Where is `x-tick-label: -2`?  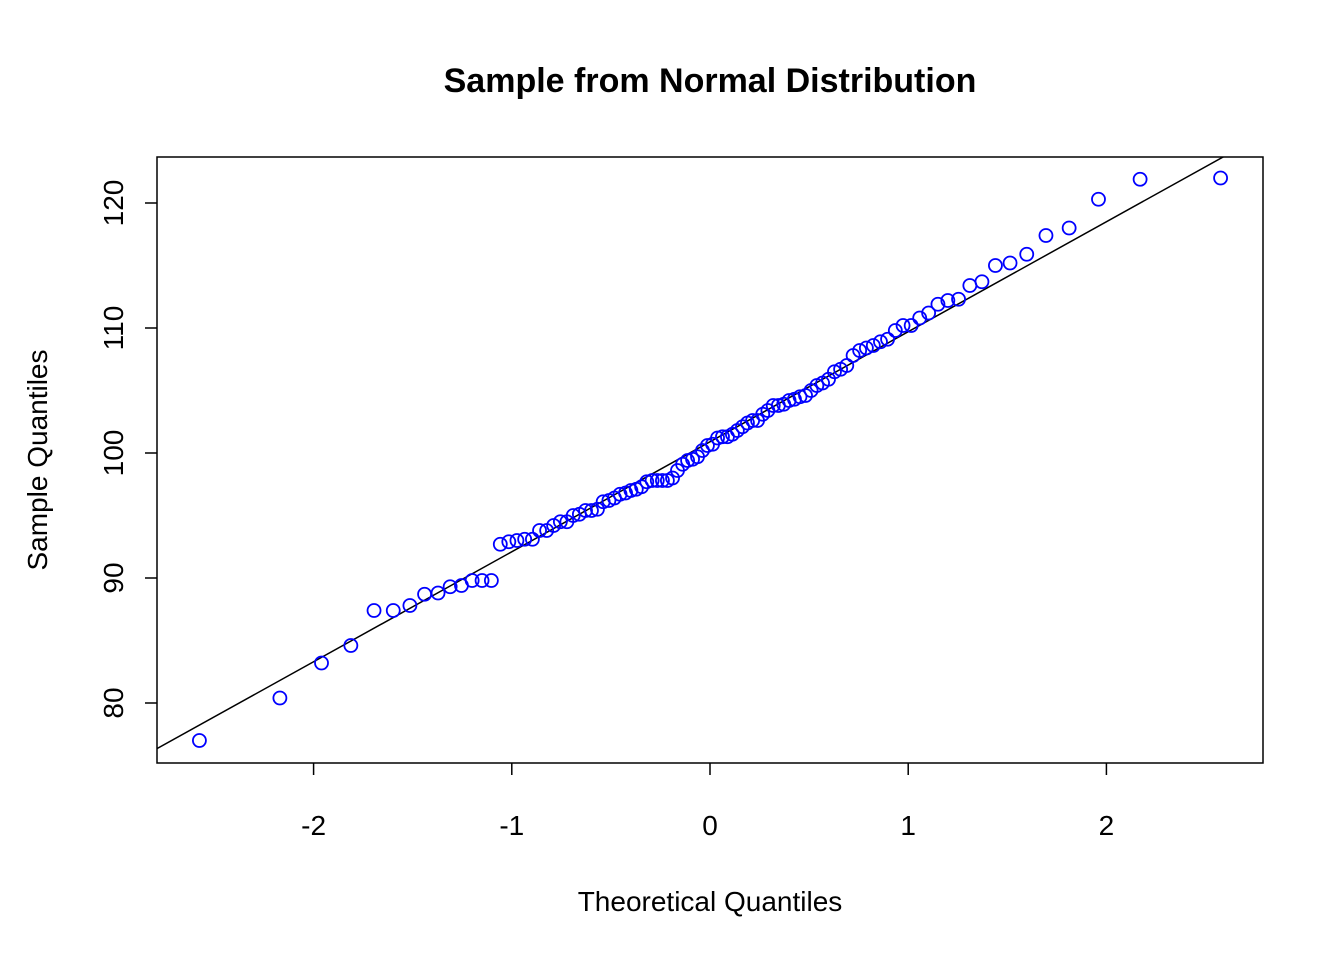 x-tick-label: -2 is located at coordinates (313, 825).